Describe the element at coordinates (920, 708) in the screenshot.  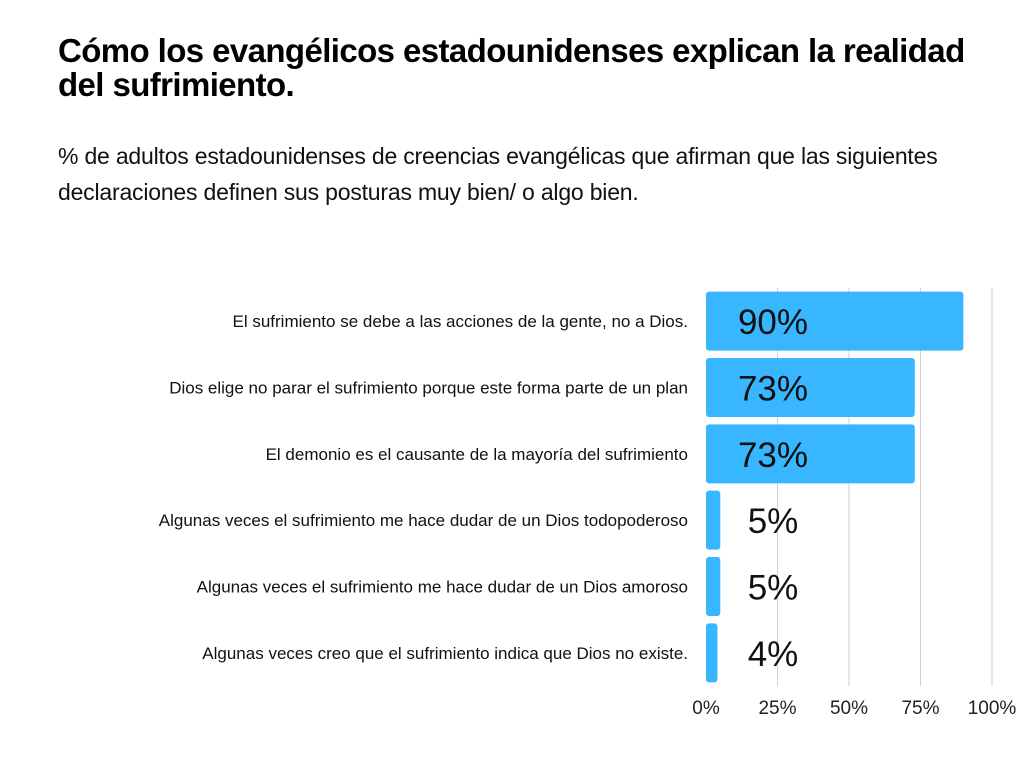
I see `x-tick-label: 75%` at that location.